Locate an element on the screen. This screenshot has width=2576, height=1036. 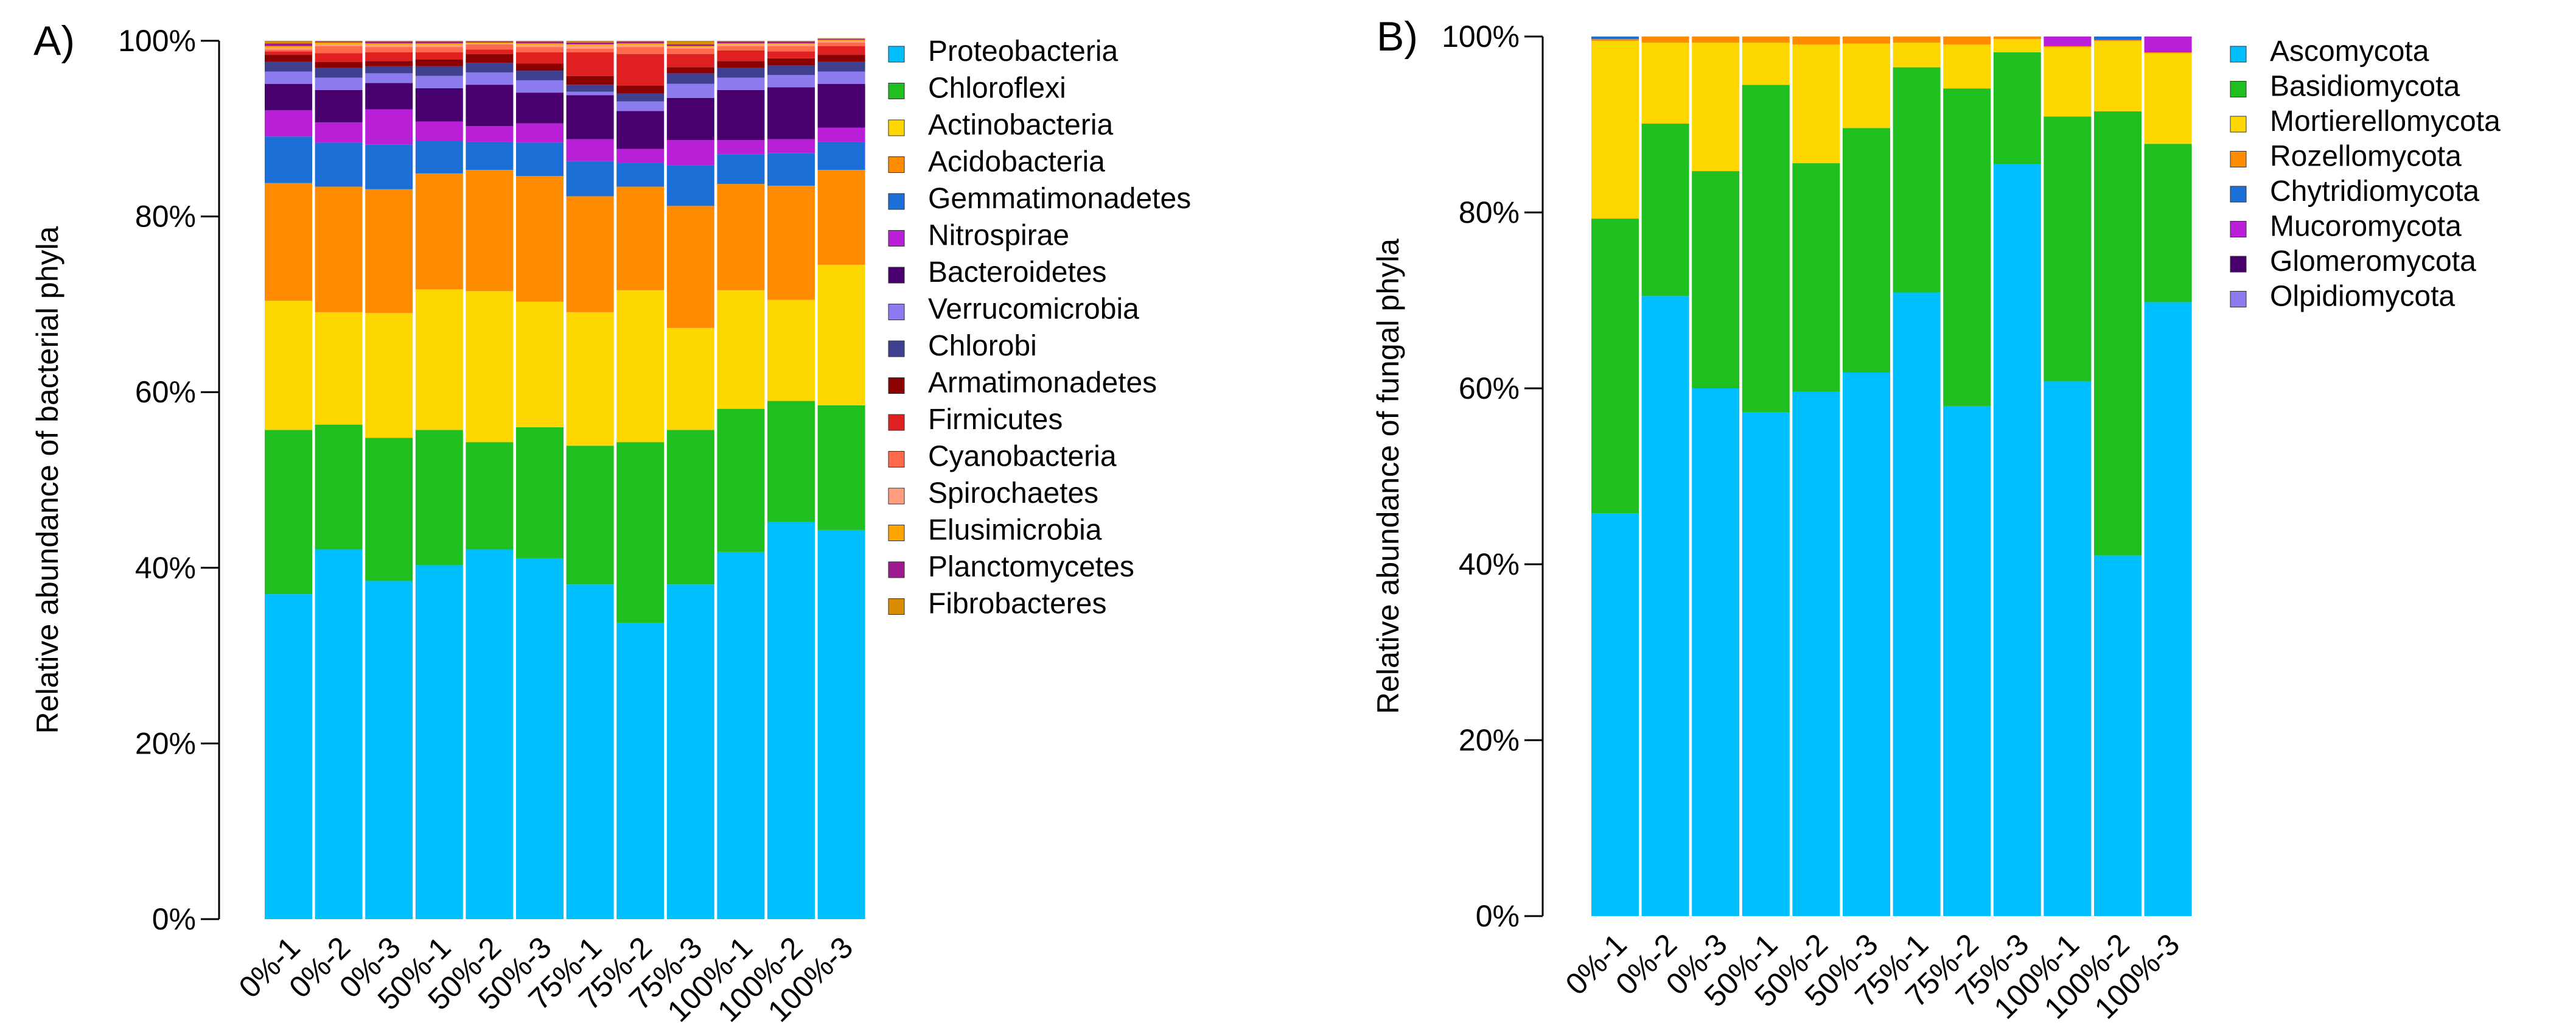
y-tick-label: 40% is located at coordinates (1489, 564).